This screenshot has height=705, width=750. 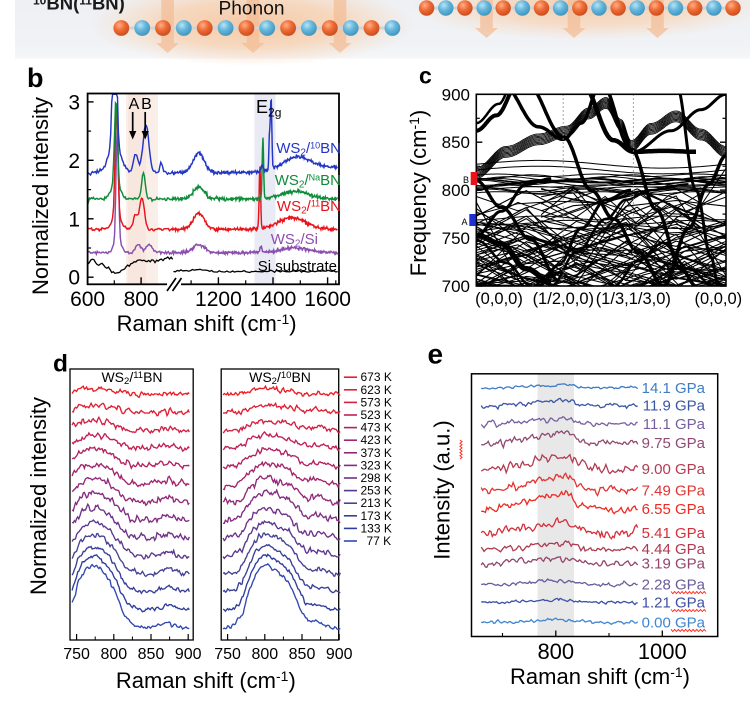 What do you see at coordinates (418, 193) in the screenshot?
I see `svg-text: Frequency (cm-1)` at bounding box center [418, 193].